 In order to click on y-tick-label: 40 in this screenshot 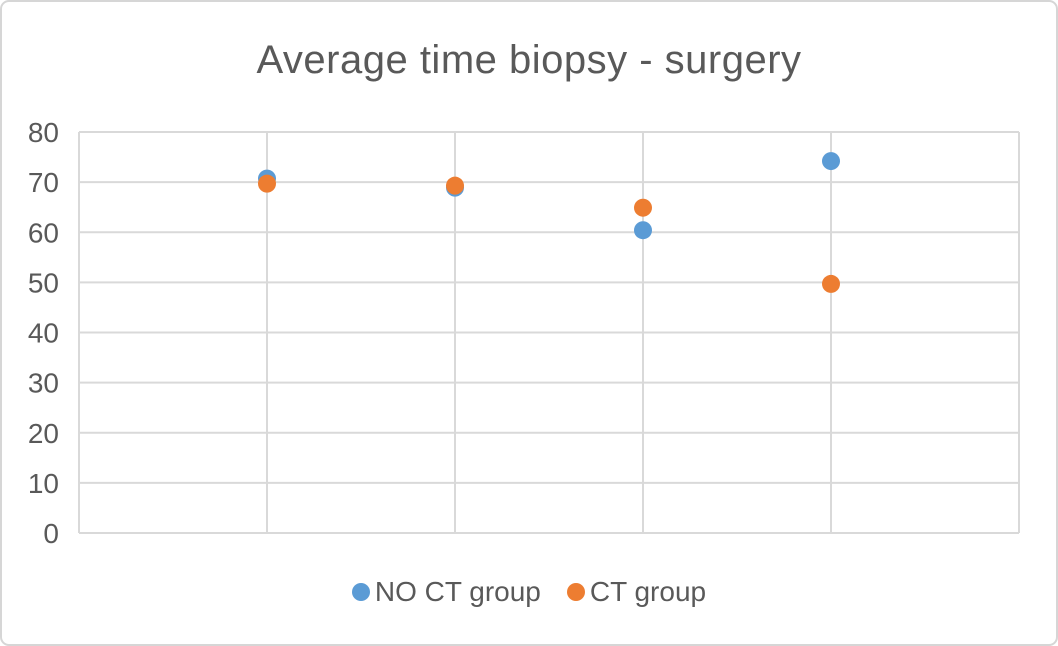, I will do `click(43, 333)`.